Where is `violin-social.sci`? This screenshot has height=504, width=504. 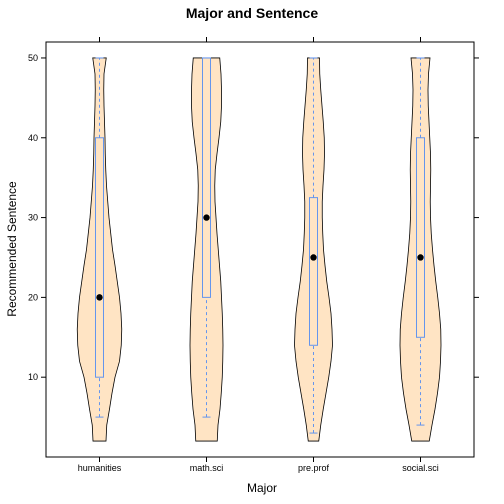
violin-social.sci is located at coordinates (420, 249).